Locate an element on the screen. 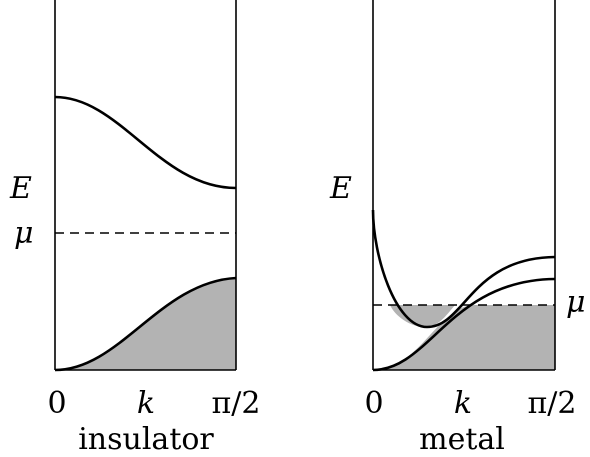 The height and width of the screenshot is (457, 590). insulator-caption: insulator is located at coordinates (146, 439).